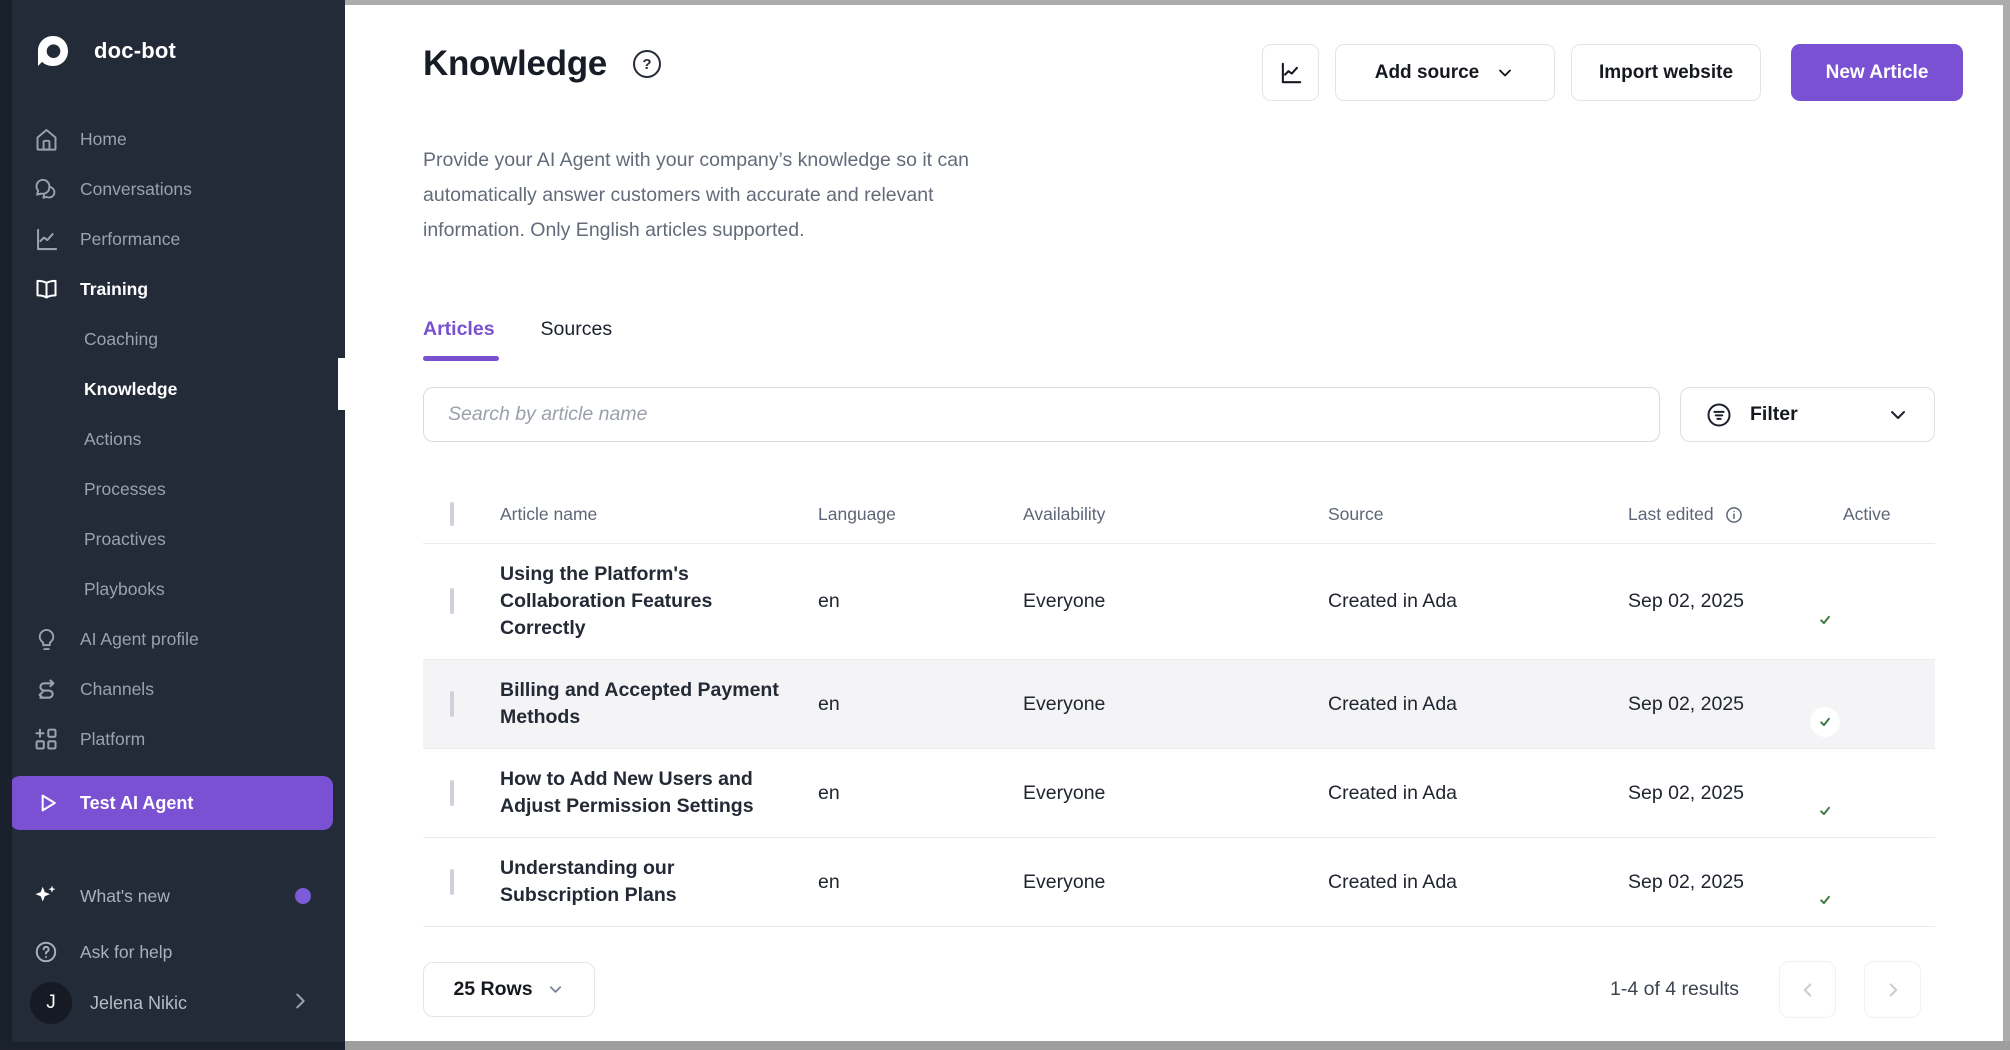 The image size is (2010, 1050). Describe the element at coordinates (303, 896) in the screenshot. I see `whats-new-badge` at that location.